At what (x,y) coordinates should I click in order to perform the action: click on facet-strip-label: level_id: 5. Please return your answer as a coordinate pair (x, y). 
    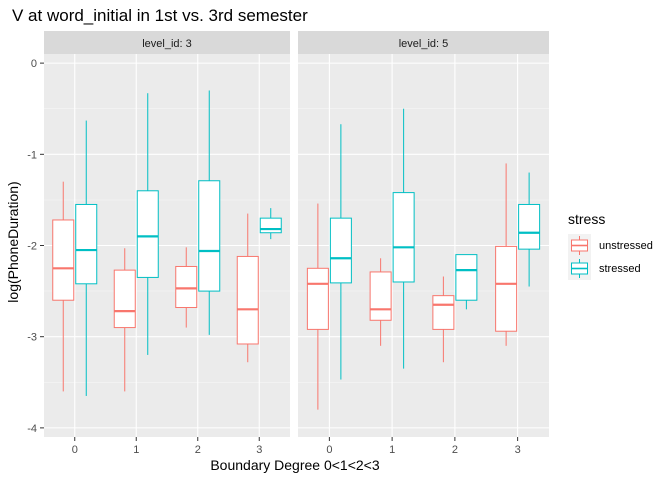
    Looking at the image, I should click on (424, 44).